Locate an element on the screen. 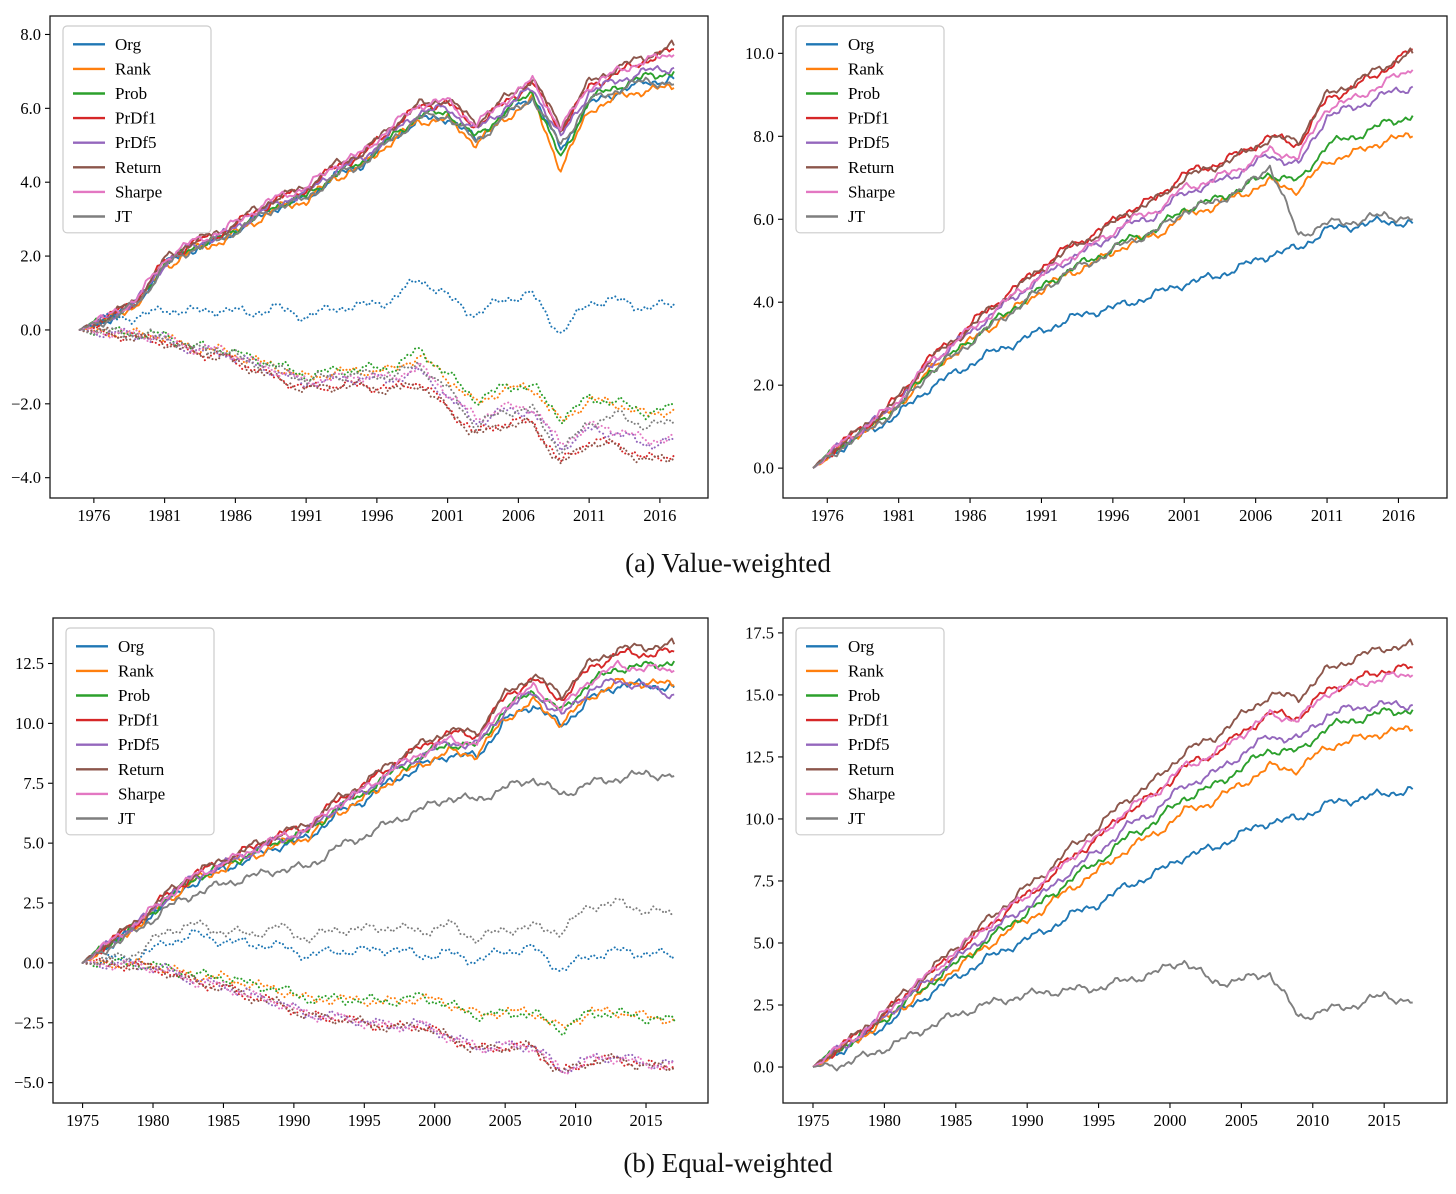 This screenshot has height=1194, width=1456. series-prdf5-dotted is located at coordinates (378, 1016).